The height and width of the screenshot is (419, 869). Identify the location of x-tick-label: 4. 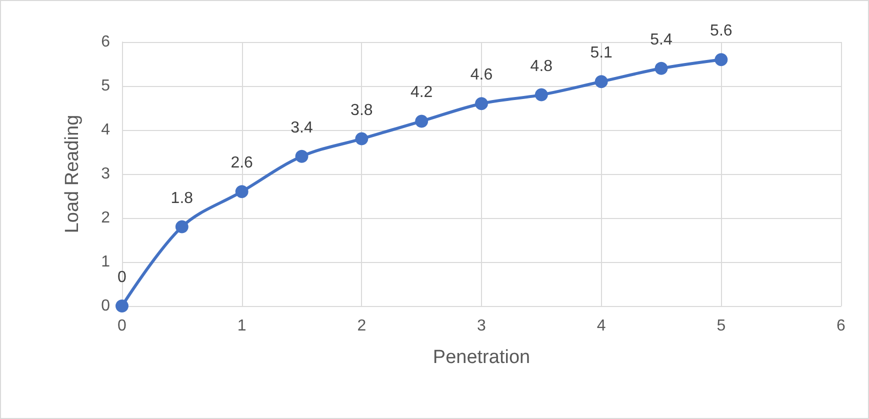
(601, 326).